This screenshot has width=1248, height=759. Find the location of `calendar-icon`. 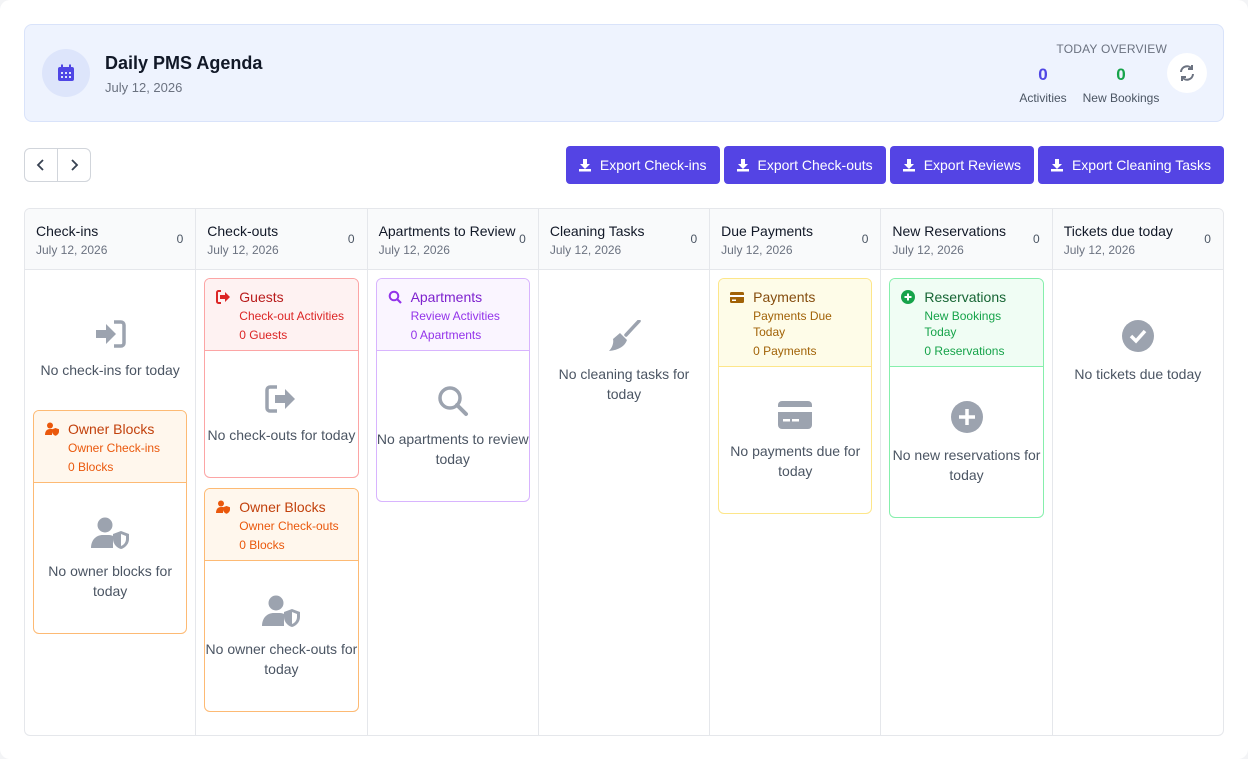

calendar-icon is located at coordinates (66, 73).